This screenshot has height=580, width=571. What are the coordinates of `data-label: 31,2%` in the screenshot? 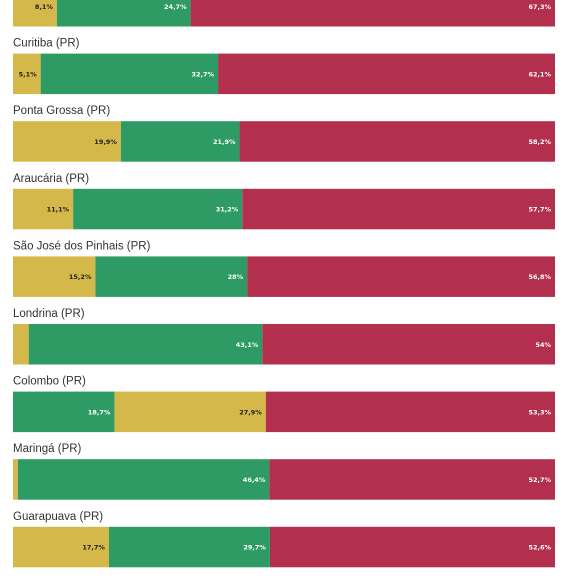 It's located at (227, 210).